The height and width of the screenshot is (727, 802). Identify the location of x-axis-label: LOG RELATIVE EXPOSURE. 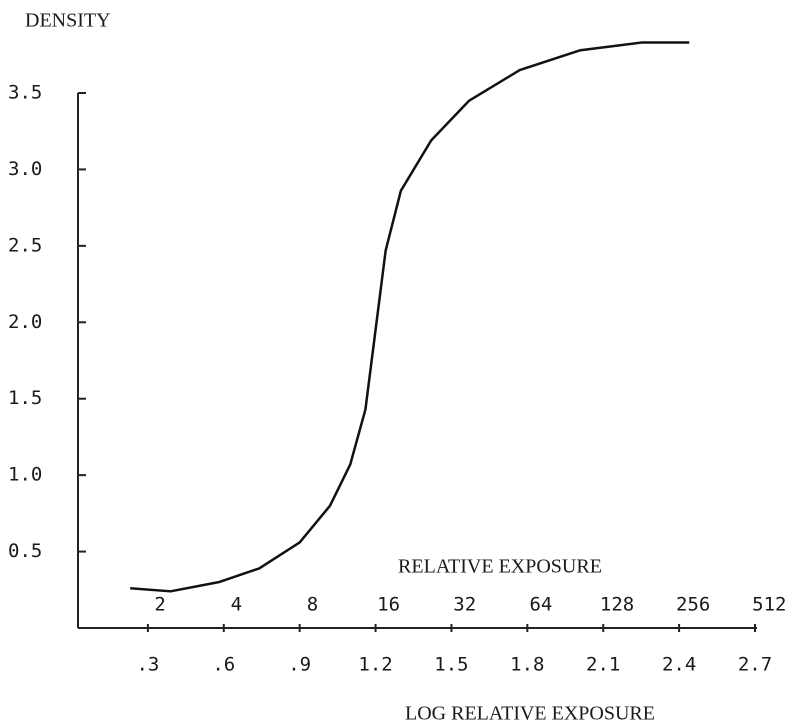
(530, 714).